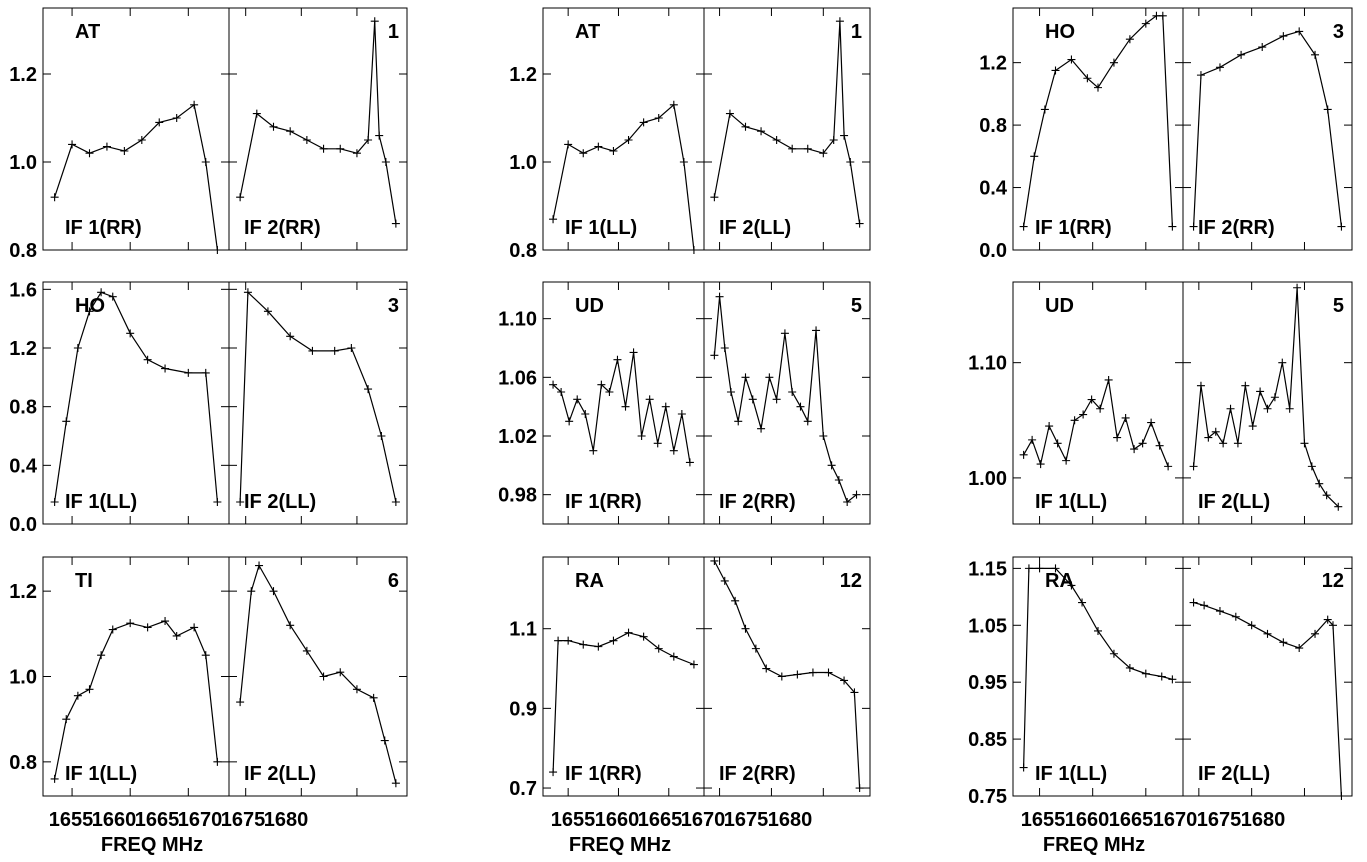 The image size is (1367, 862). Describe the element at coordinates (856, 32) in the screenshot. I see `panel-number: 1` at that location.